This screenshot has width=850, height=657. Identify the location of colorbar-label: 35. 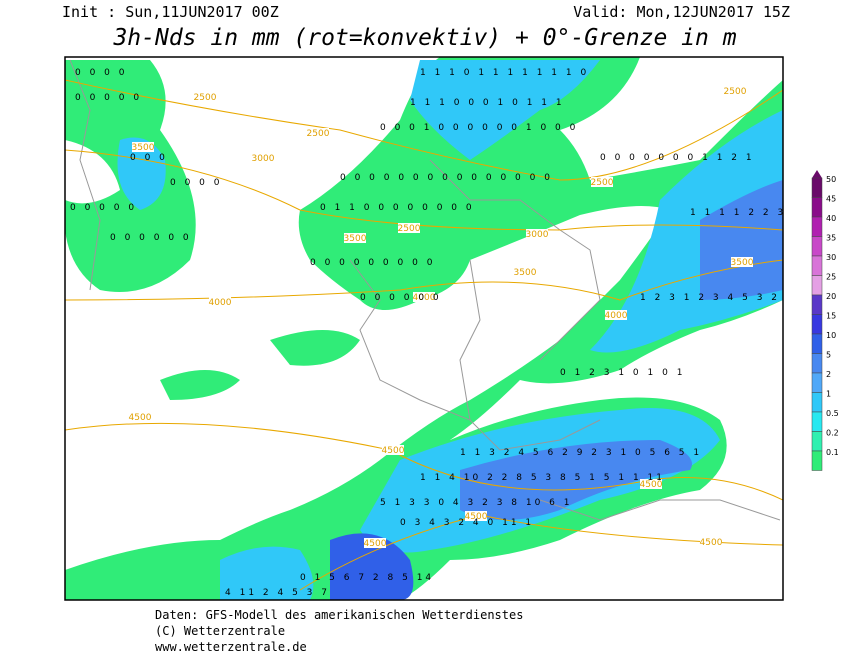
(831, 238).